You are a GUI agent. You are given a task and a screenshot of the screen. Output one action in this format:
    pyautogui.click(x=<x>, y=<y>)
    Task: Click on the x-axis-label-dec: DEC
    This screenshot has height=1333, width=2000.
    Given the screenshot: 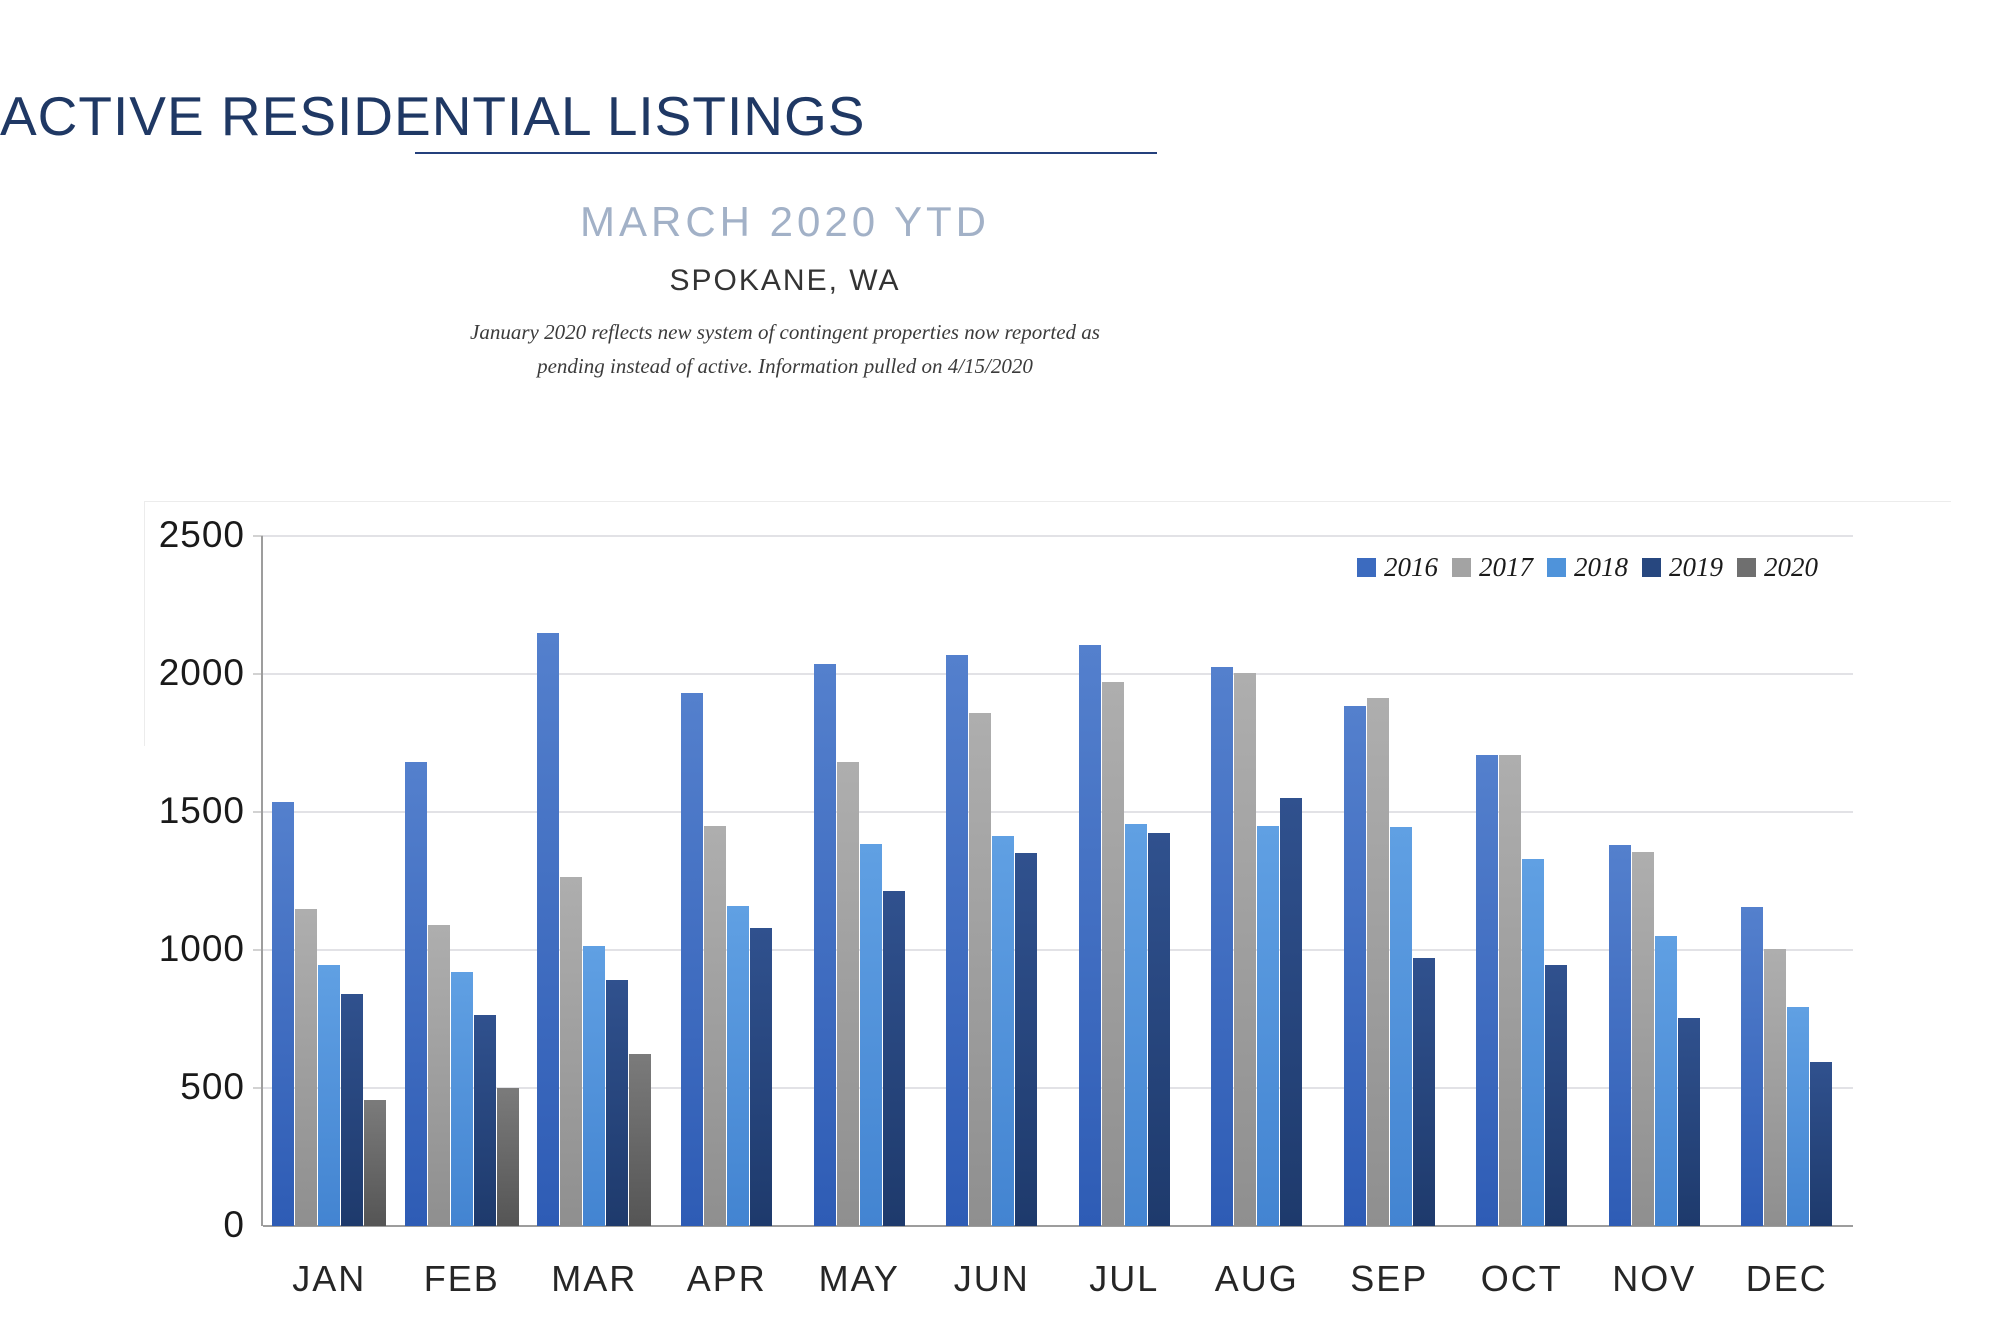 What is the action you would take?
    pyautogui.click(x=1786, y=1278)
    